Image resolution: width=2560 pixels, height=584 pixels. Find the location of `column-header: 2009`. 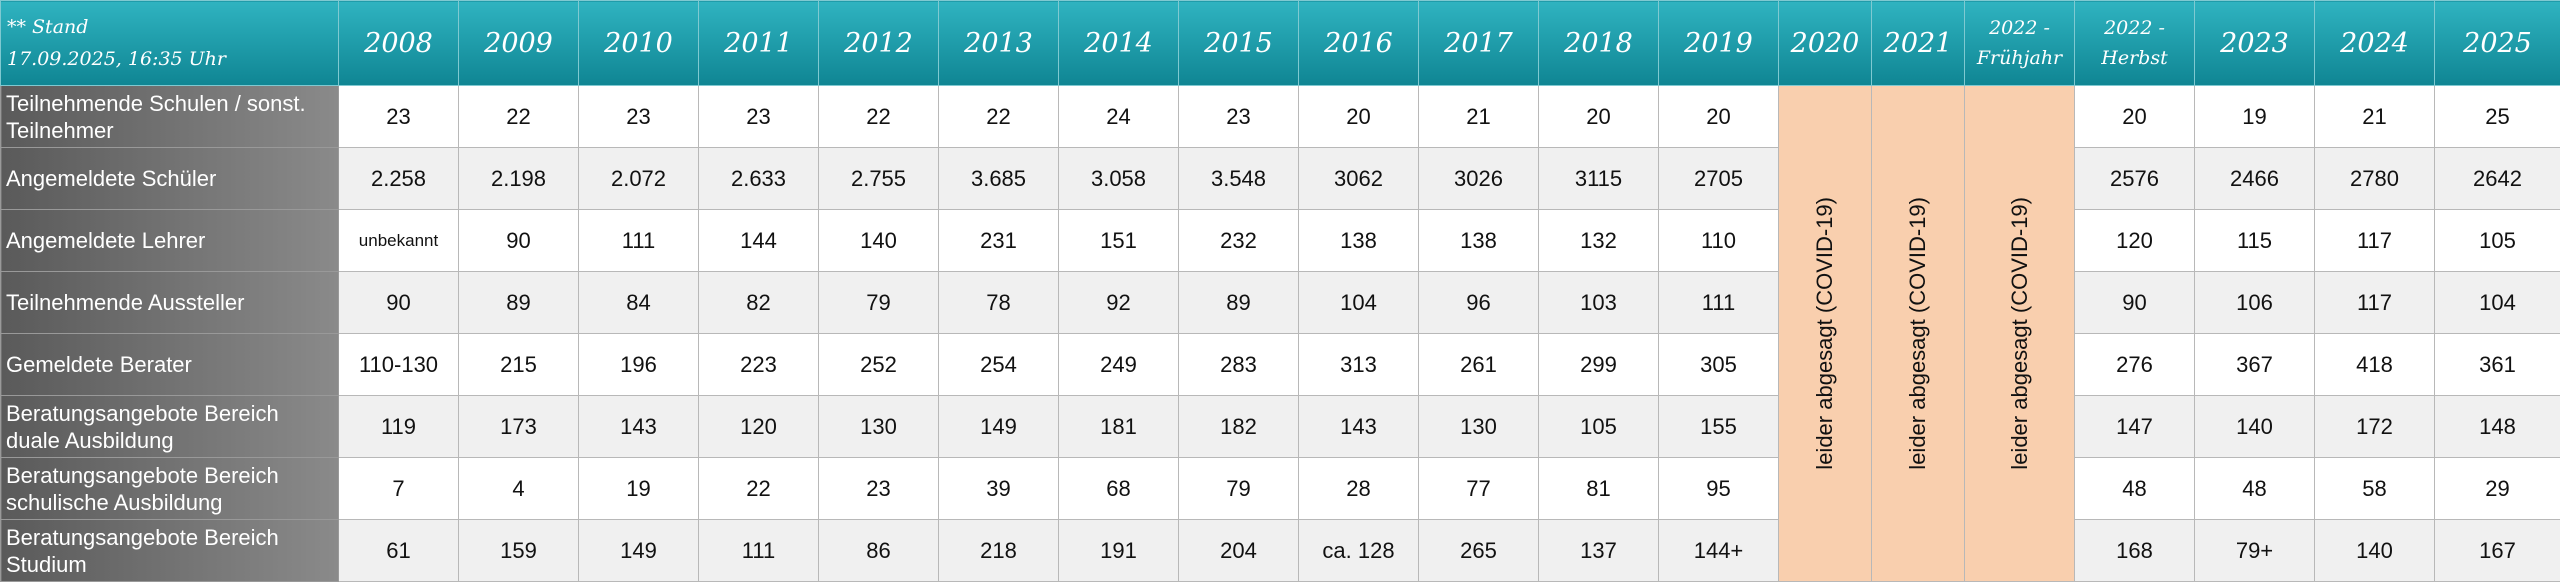

column-header: 2009 is located at coordinates (518, 43).